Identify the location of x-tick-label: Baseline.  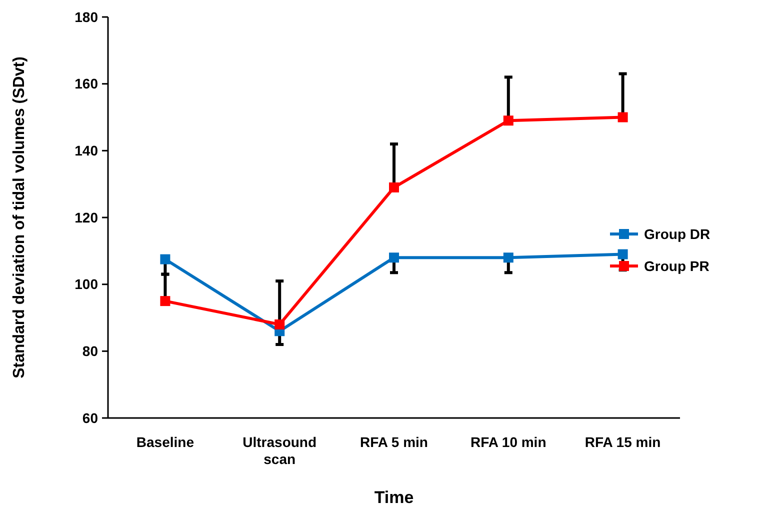
(165, 442).